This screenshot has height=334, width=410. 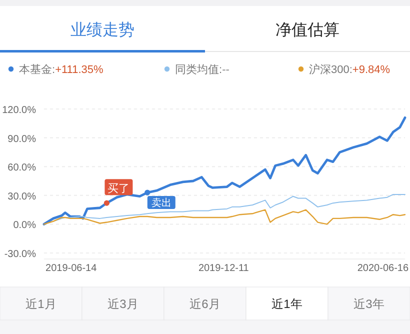 I want to click on annotation: 卖出, so click(x=161, y=203).